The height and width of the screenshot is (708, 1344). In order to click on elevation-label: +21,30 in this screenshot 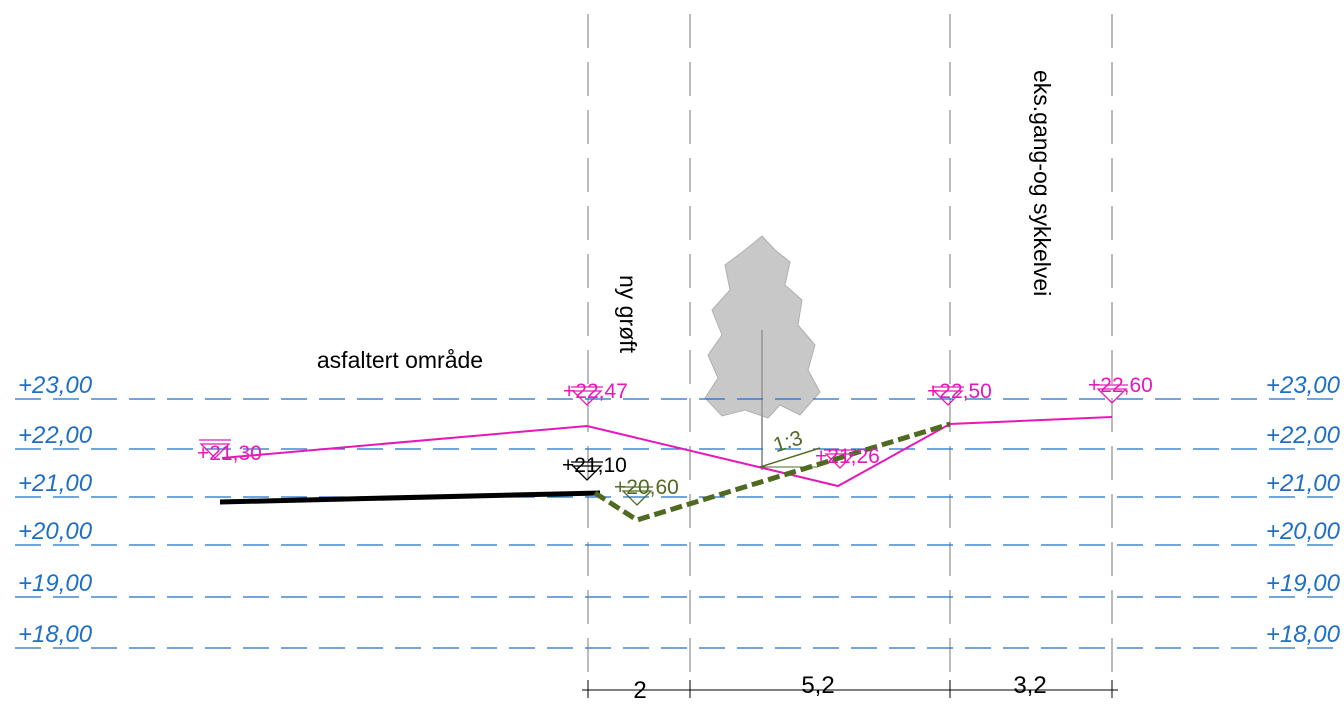, I will do `click(229, 453)`.